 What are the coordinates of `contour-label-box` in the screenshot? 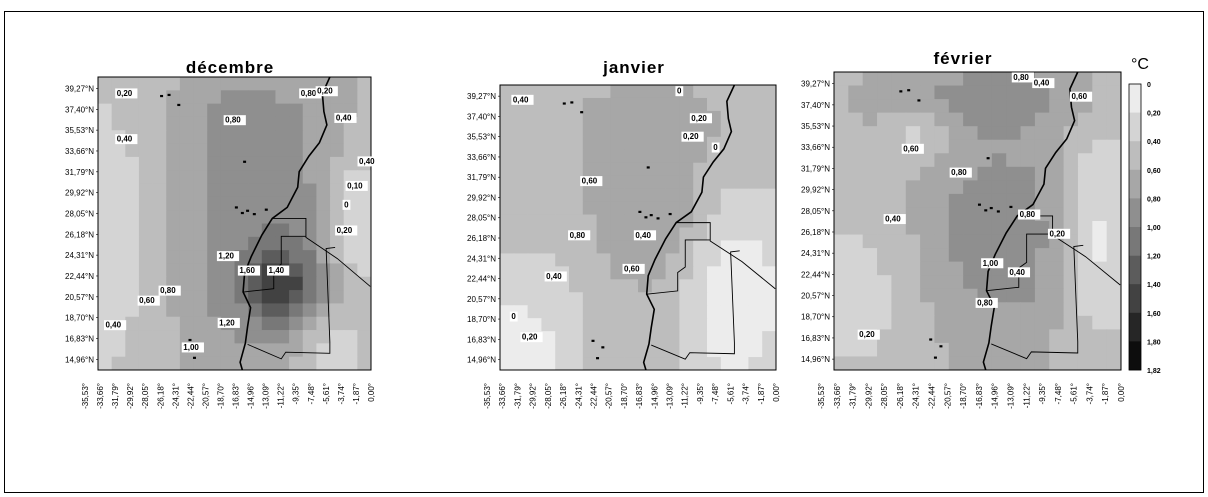 It's located at (1019, 272).